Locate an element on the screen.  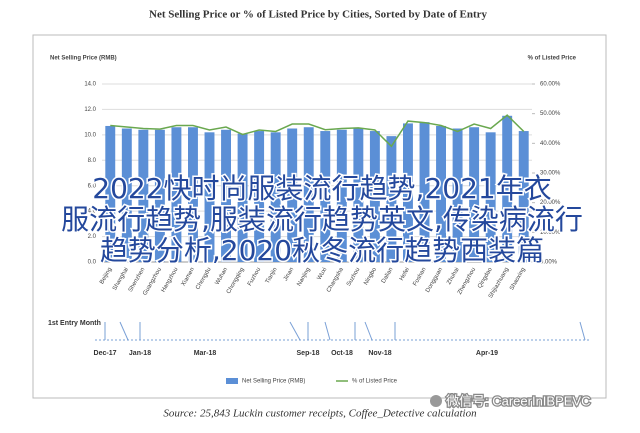
x-tick-label: Qingdao is located at coordinates (485, 277).